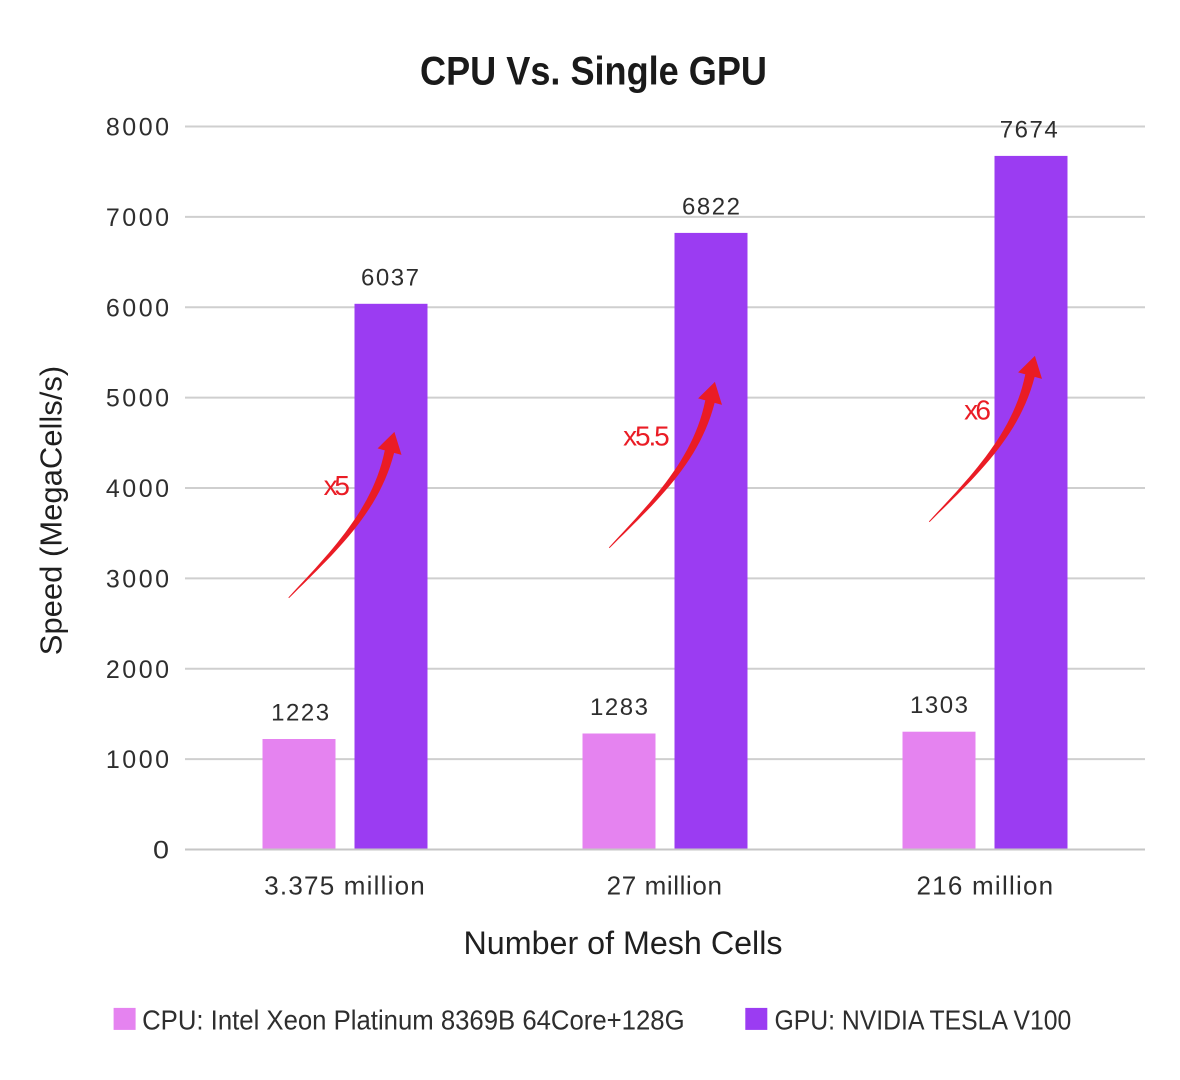  I want to click on svg-text: 1283, so click(619, 707).